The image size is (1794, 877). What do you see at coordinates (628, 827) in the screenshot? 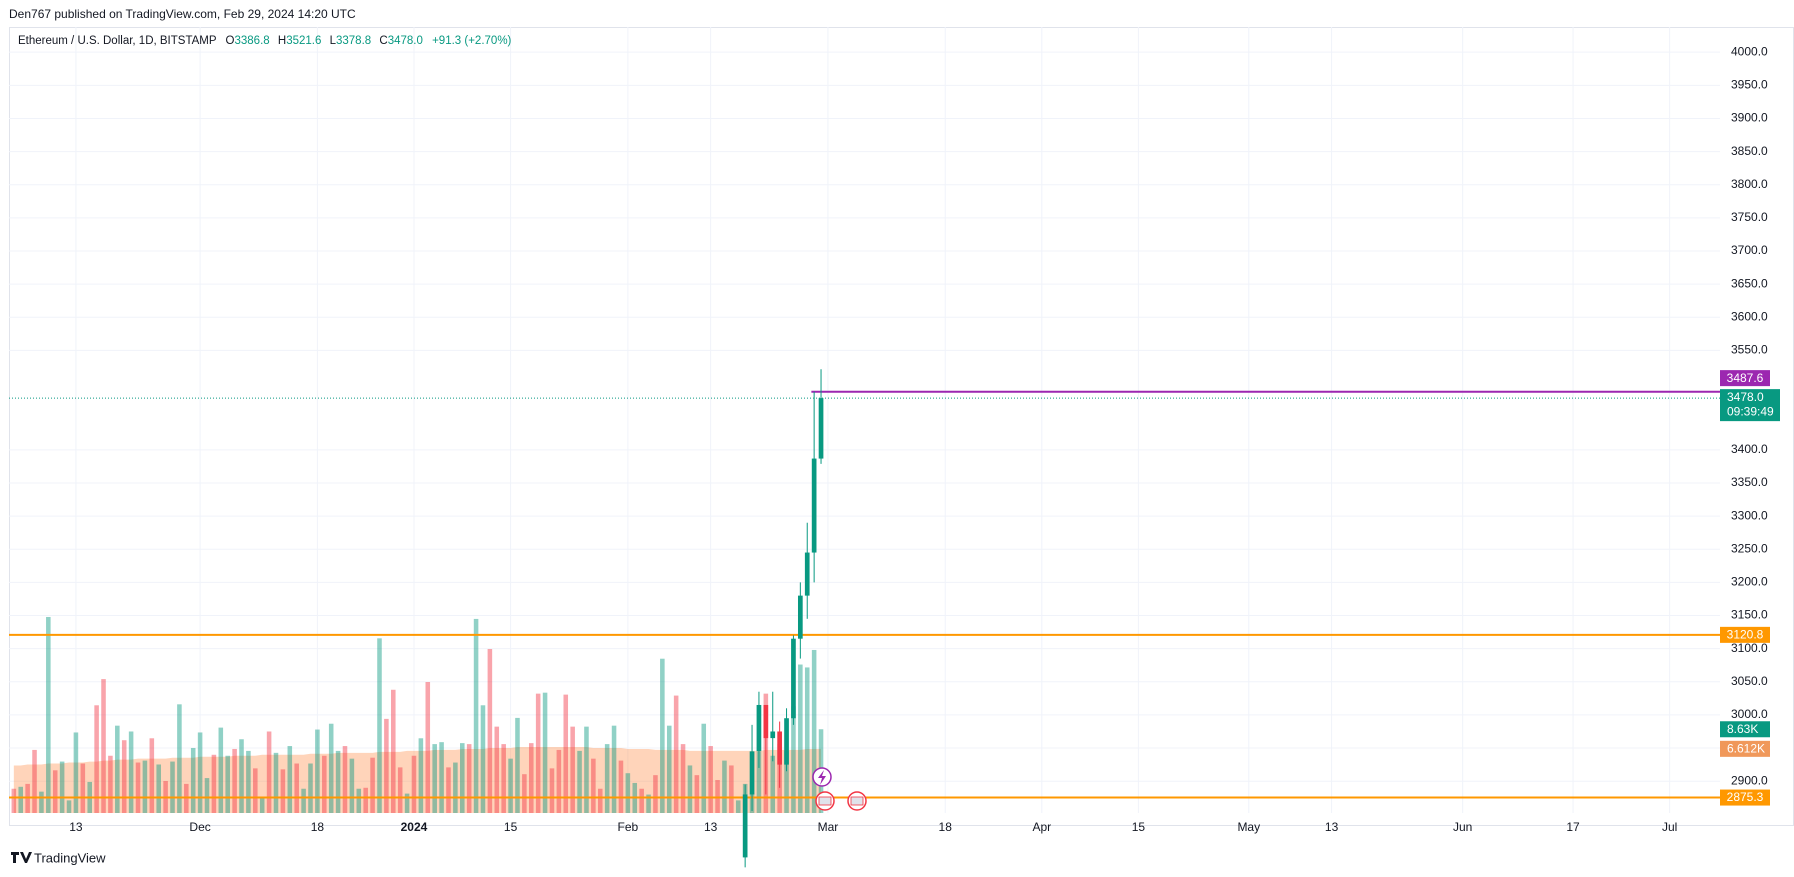
I see `x-tick-label: Feb` at bounding box center [628, 827].